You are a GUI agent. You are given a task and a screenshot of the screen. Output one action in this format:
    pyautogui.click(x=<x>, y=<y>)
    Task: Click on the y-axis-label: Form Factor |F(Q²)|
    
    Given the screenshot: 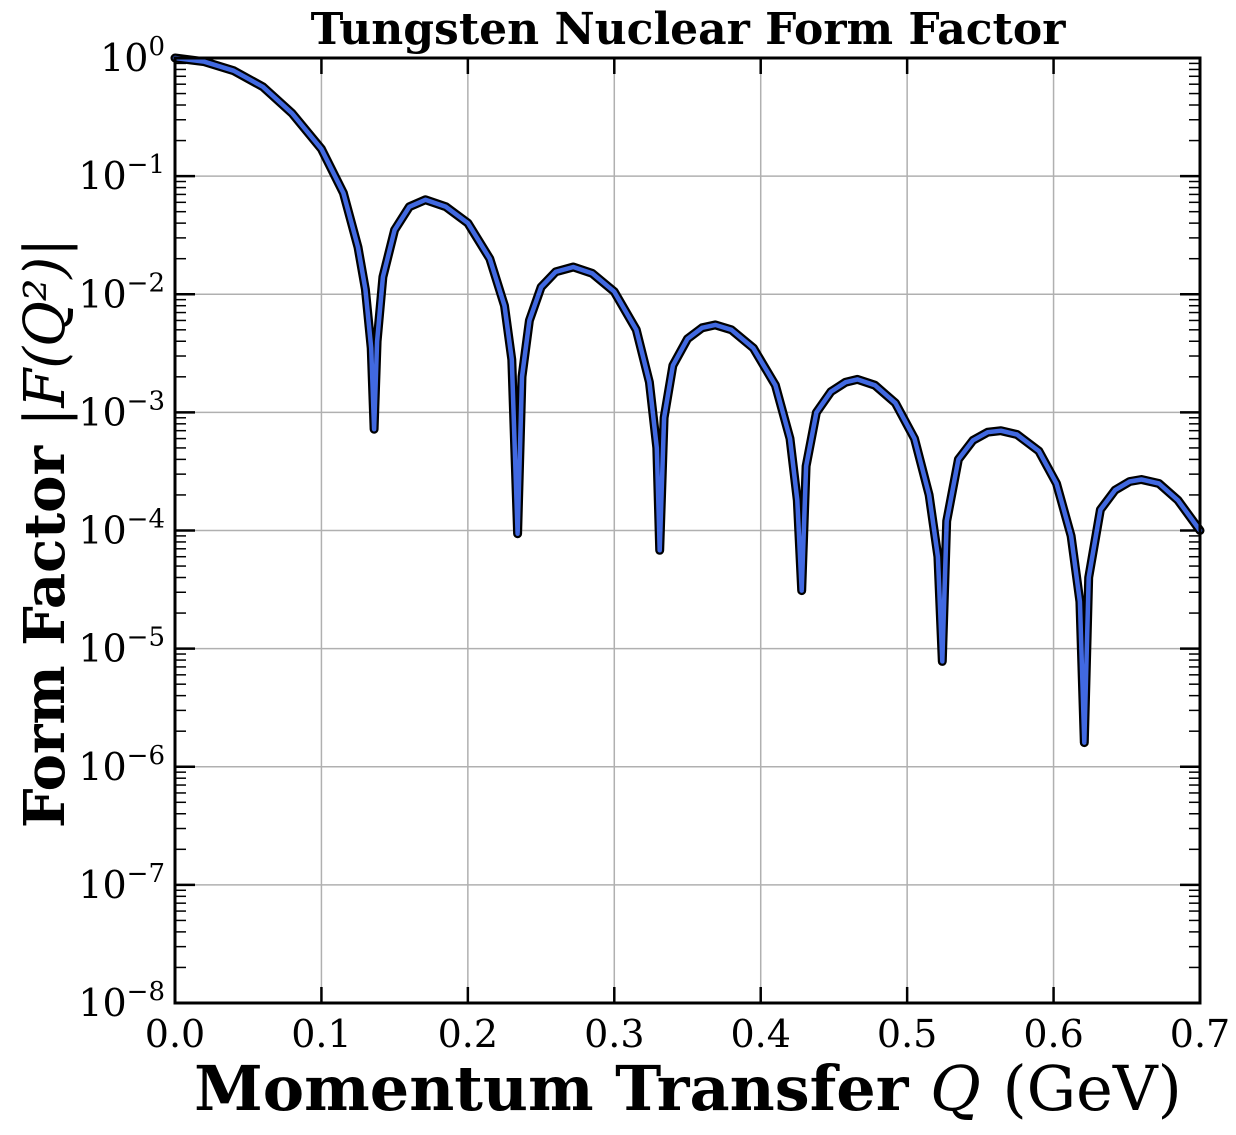 What is the action you would take?
    pyautogui.click(x=45, y=533)
    